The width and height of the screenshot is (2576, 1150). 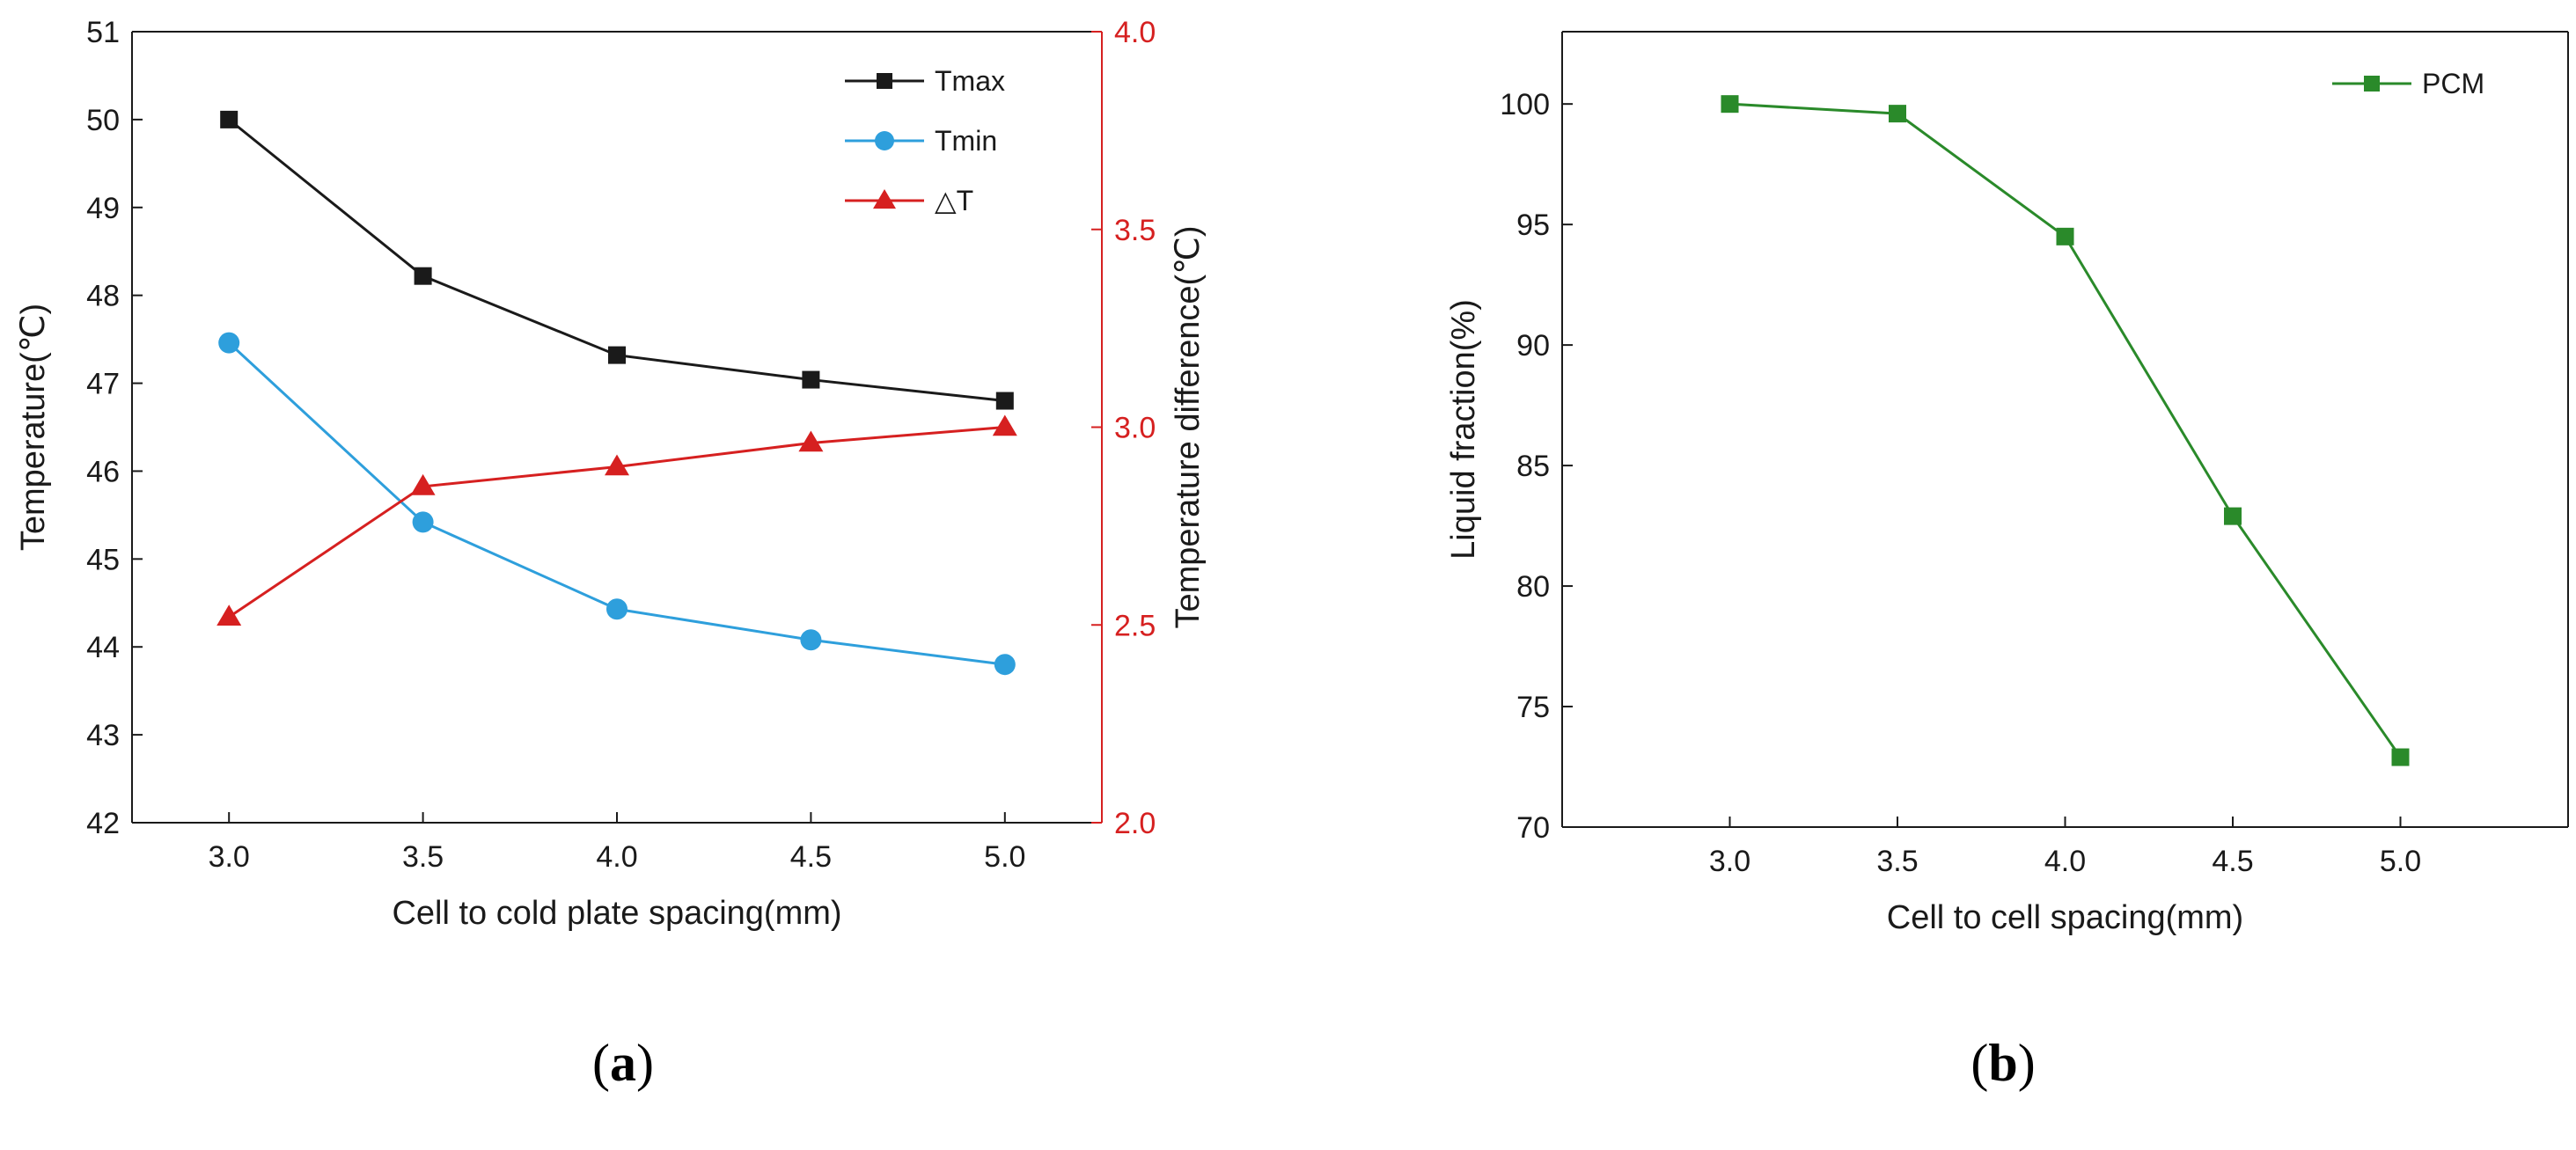 What do you see at coordinates (1533, 466) in the screenshot?
I see `y-tick-label: 85` at bounding box center [1533, 466].